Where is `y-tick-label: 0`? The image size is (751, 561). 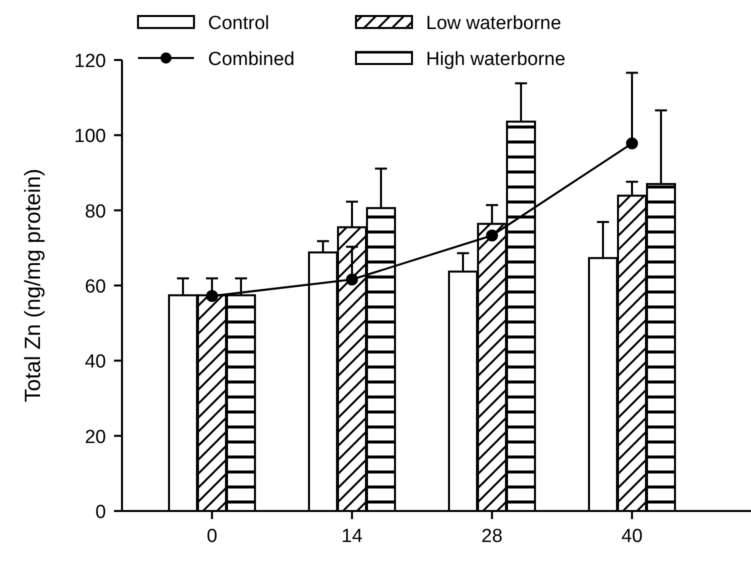 y-tick-label: 0 is located at coordinates (100, 512).